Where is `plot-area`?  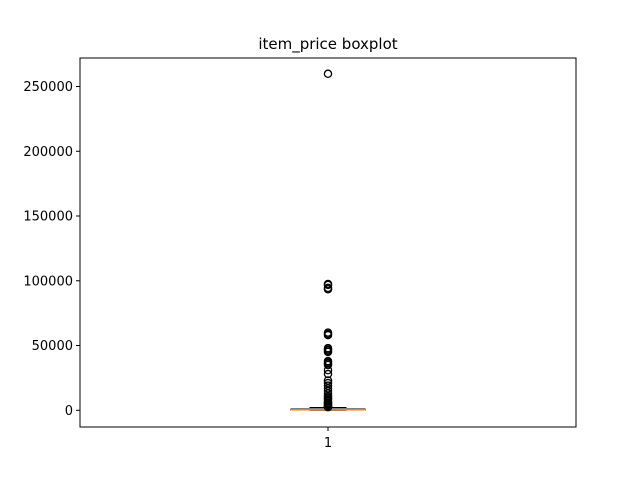
plot-area is located at coordinates (328, 240).